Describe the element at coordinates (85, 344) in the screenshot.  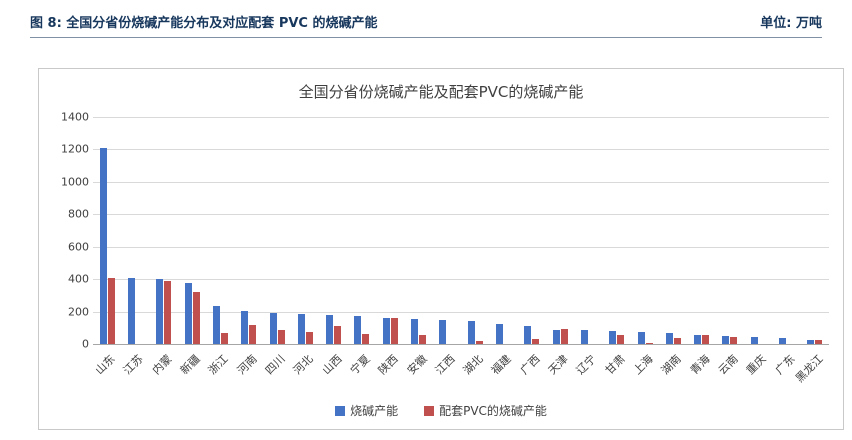
I see `y-tick-label: 0` at that location.